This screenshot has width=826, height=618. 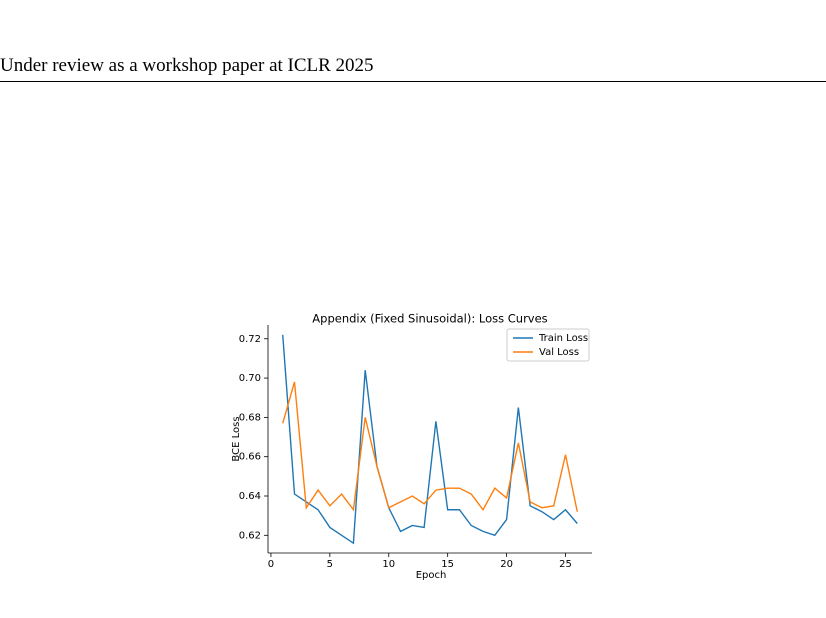 I want to click on y-tick-label: 0.66, so click(x=250, y=457).